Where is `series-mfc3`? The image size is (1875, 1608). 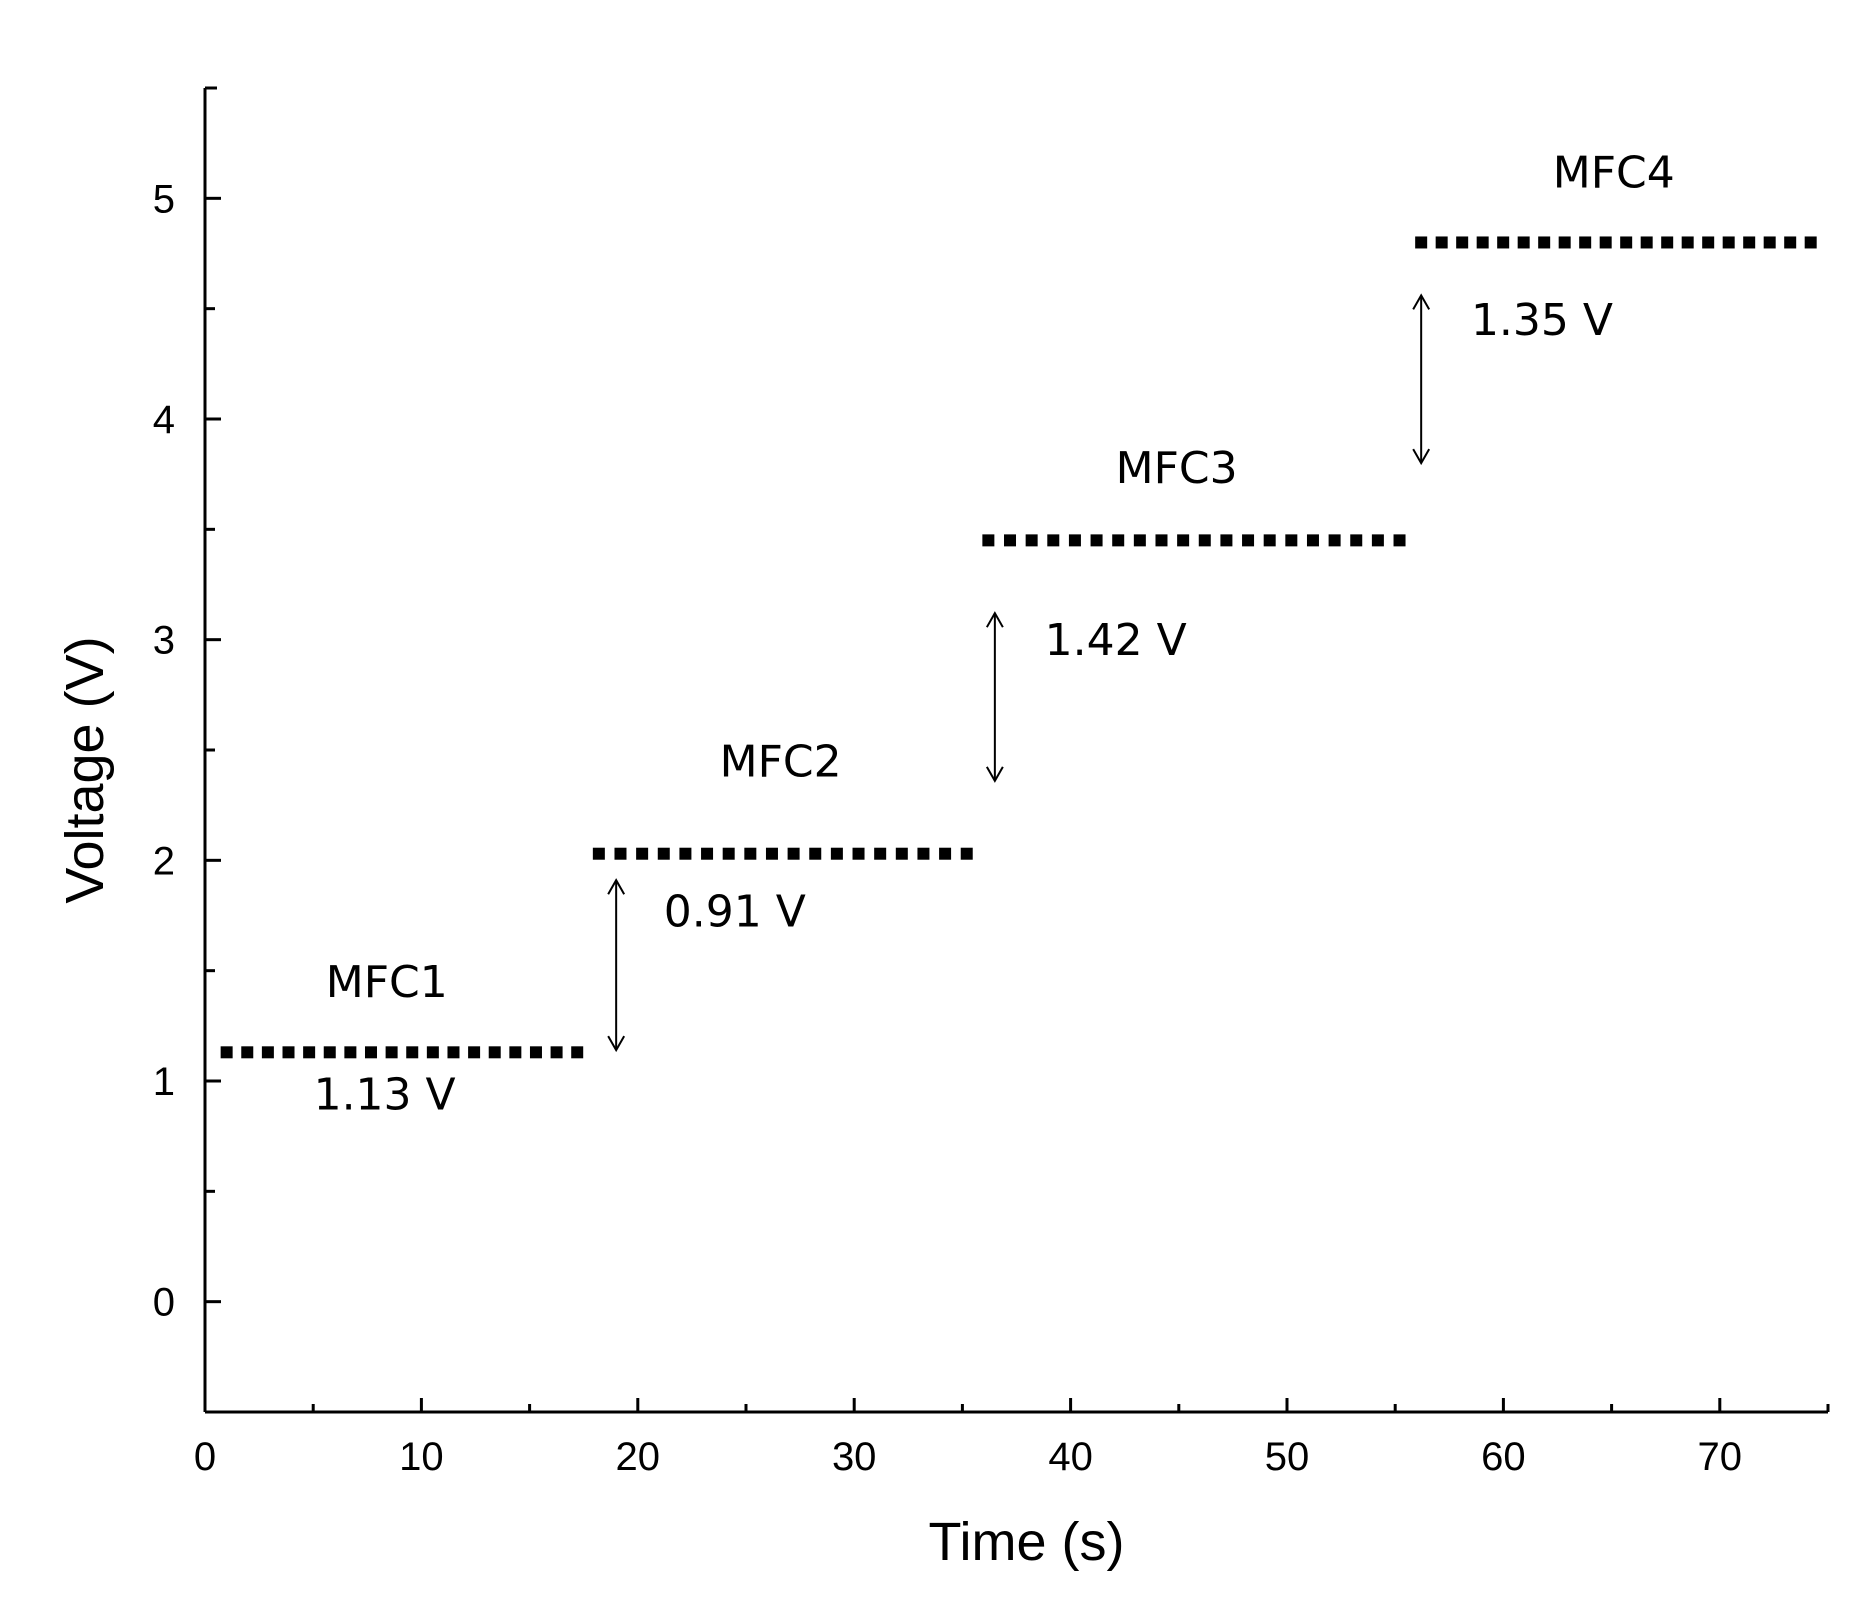
series-mfc3 is located at coordinates (1194, 540).